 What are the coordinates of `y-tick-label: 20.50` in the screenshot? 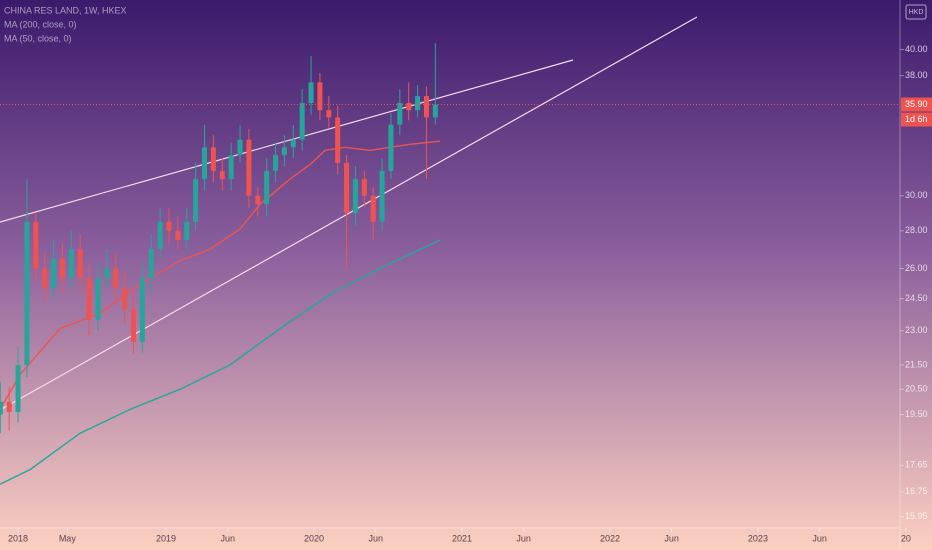 It's located at (916, 389).